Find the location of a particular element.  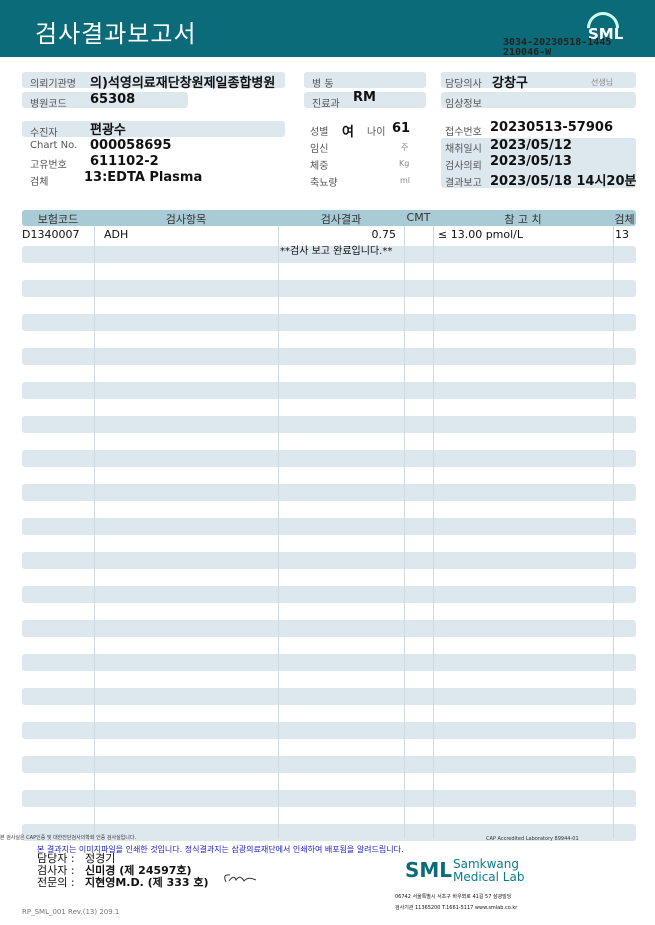

row-specimen: 13 is located at coordinates (622, 234).